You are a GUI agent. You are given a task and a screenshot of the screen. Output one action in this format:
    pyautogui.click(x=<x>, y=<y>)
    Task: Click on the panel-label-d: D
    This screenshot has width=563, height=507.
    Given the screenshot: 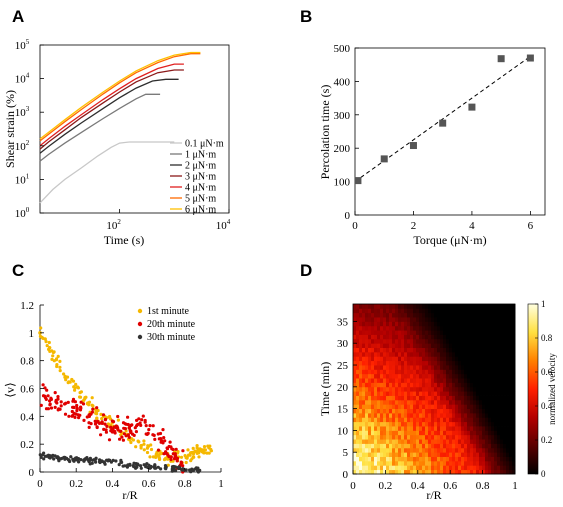 What is the action you would take?
    pyautogui.click(x=306, y=270)
    